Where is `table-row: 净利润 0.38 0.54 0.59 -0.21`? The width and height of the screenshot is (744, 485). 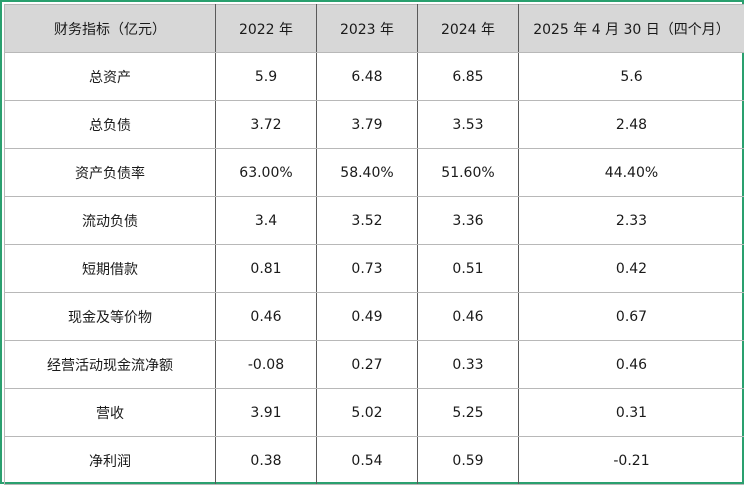 table-row: 净利润 0.38 0.54 0.59 -0.21 is located at coordinates (374, 461).